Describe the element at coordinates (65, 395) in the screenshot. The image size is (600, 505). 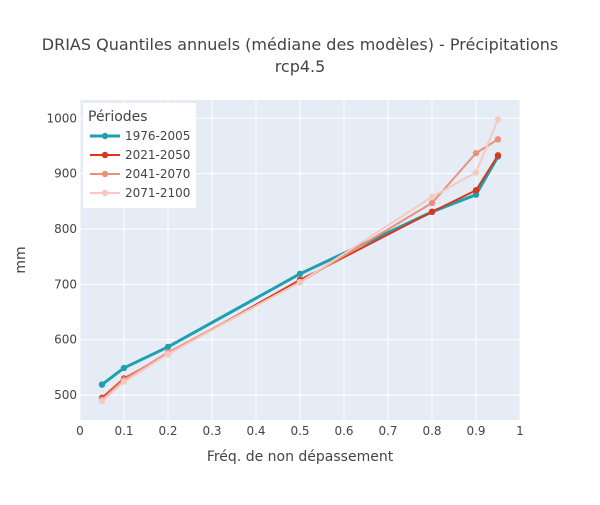
I see `y-tick-label: 500` at that location.